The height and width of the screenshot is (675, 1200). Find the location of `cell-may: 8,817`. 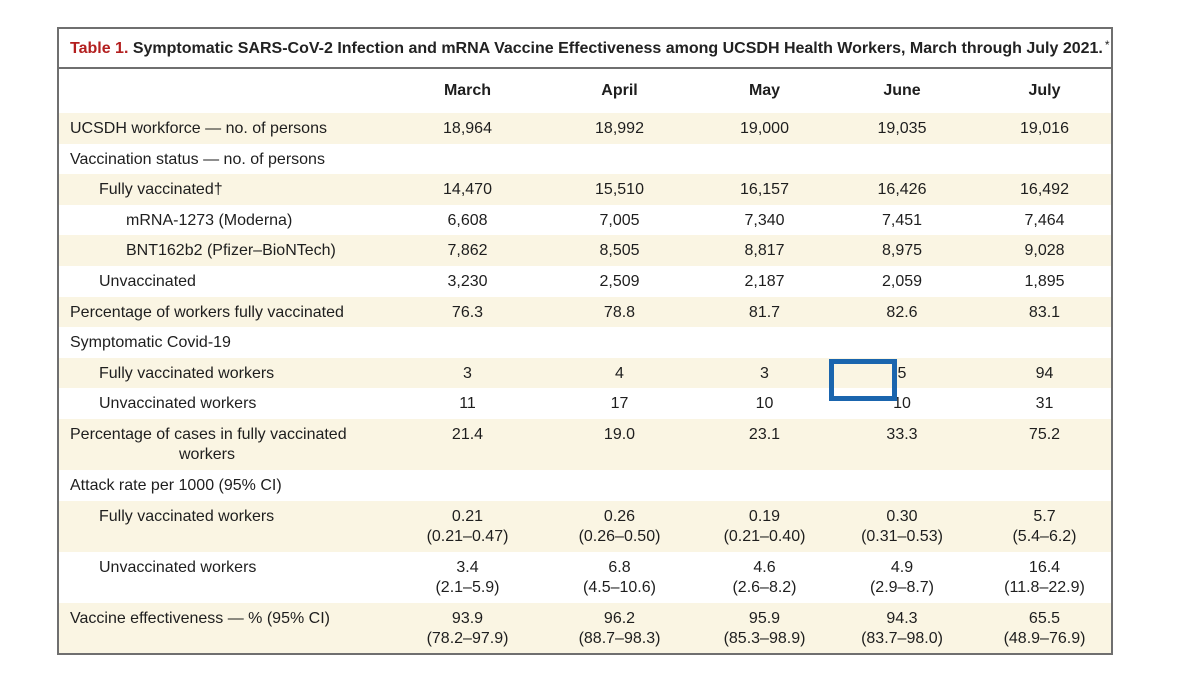

cell-may: 8,817 is located at coordinates (764, 250).